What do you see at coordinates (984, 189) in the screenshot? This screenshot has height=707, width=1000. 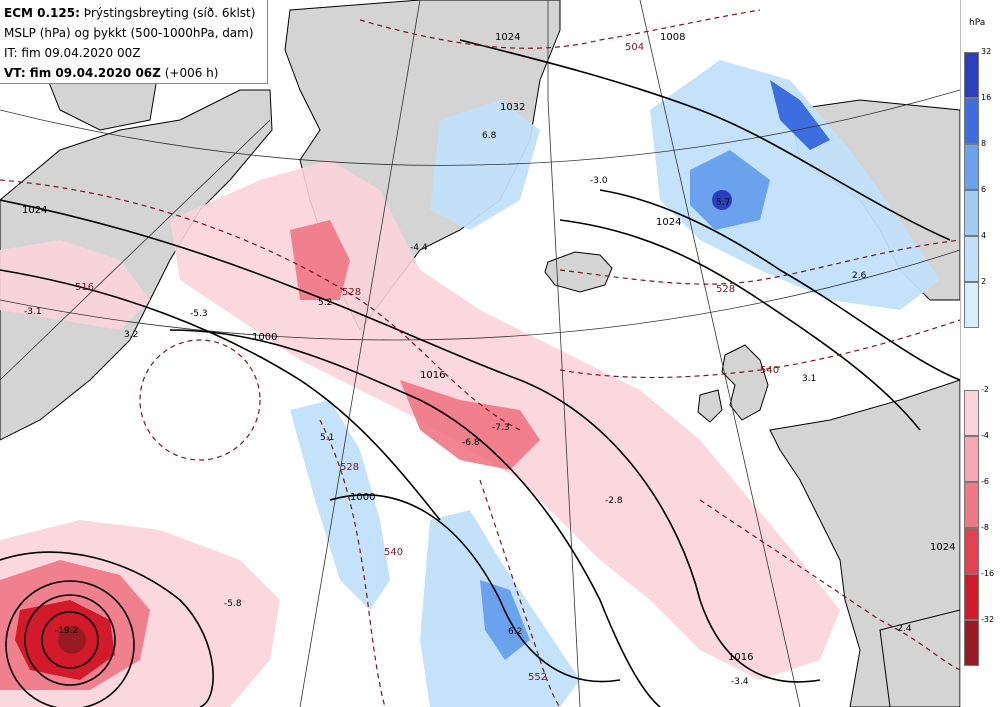 I see `rise-tick-label: 6` at bounding box center [984, 189].